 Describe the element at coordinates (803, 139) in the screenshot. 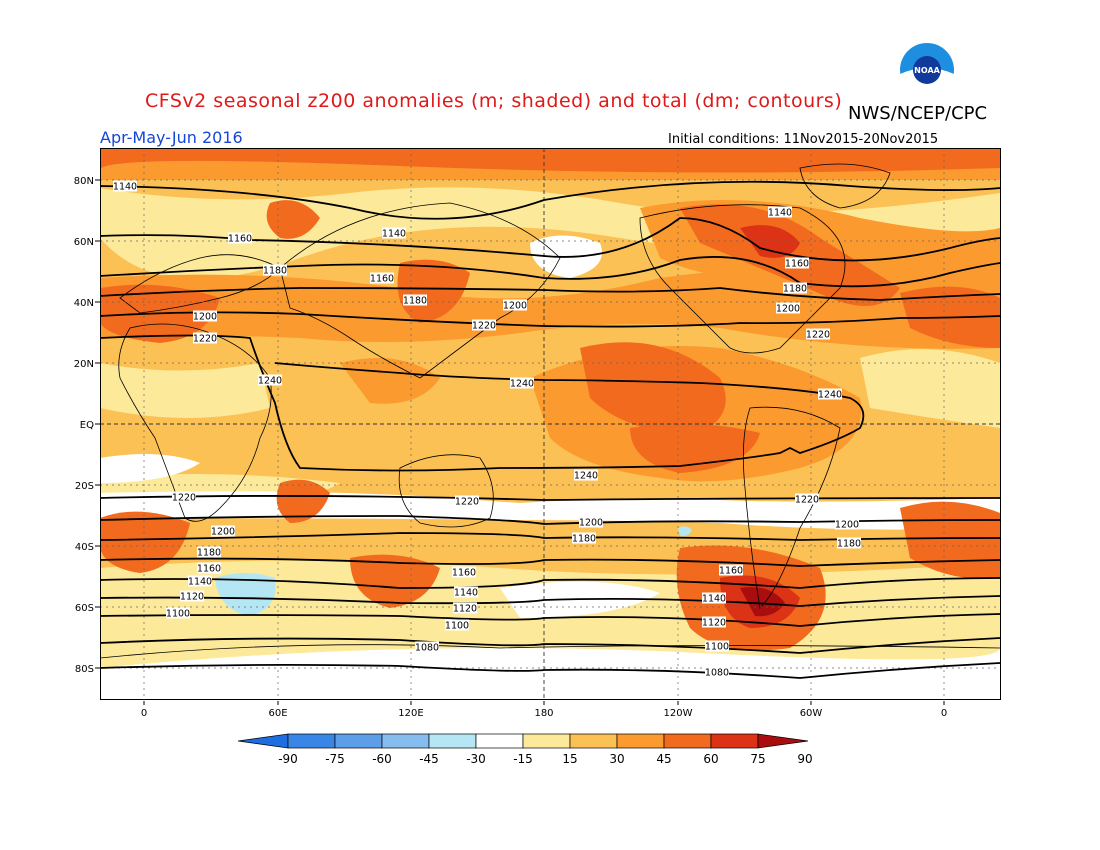

I see `initial-conditions-label: Initial conditions: 11Nov2015-20Nov2015` at that location.